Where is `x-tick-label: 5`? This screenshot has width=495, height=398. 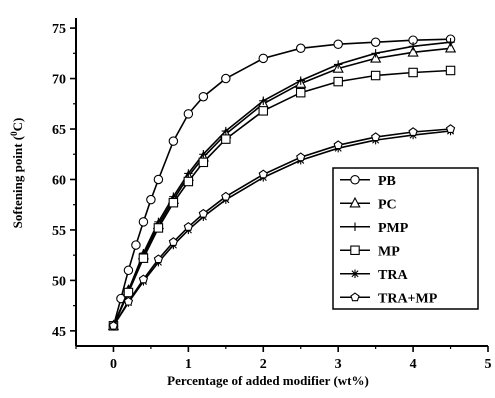 x-tick-label: 5 is located at coordinates (488, 364).